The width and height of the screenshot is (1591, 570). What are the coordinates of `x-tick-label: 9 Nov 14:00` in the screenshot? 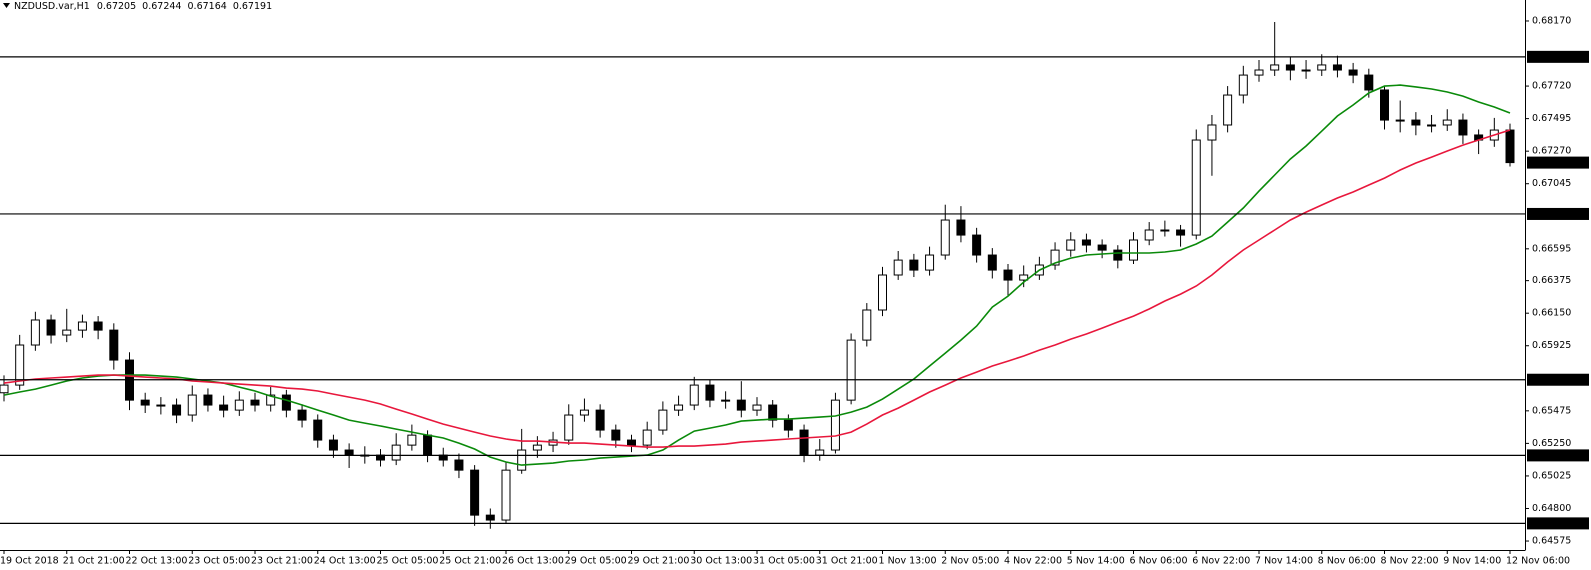 It's located at (1472, 561).